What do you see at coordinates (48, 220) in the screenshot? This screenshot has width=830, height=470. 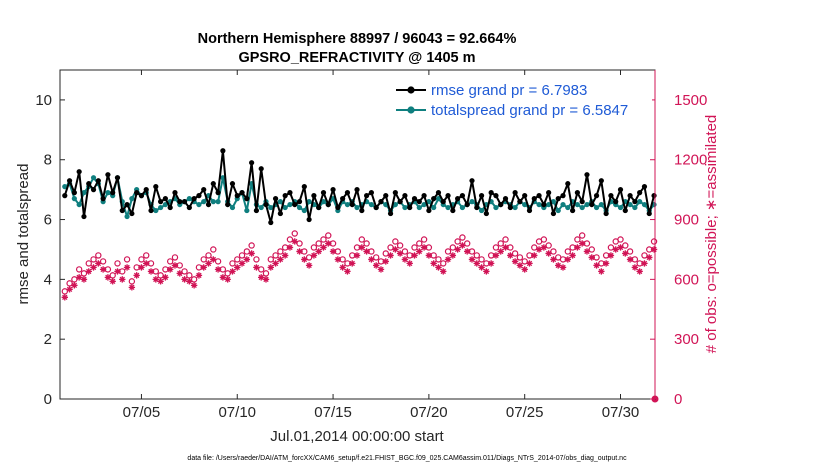 I see `y-tick-label: 6` at bounding box center [48, 220].